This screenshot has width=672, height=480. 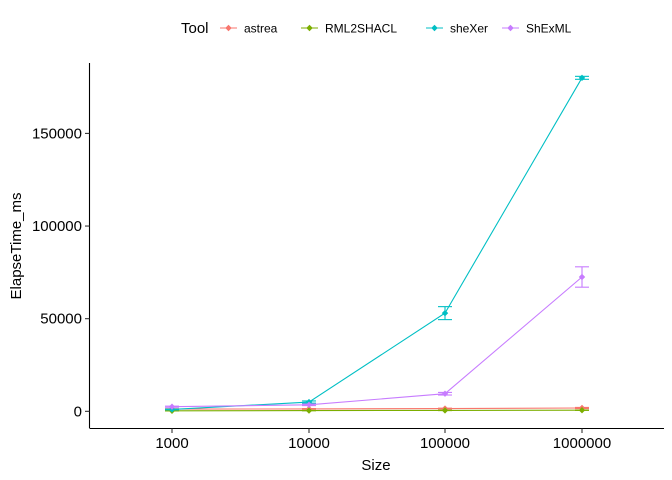 What do you see at coordinates (57, 226) in the screenshot?
I see `y-tick-label: 100000` at bounding box center [57, 226].